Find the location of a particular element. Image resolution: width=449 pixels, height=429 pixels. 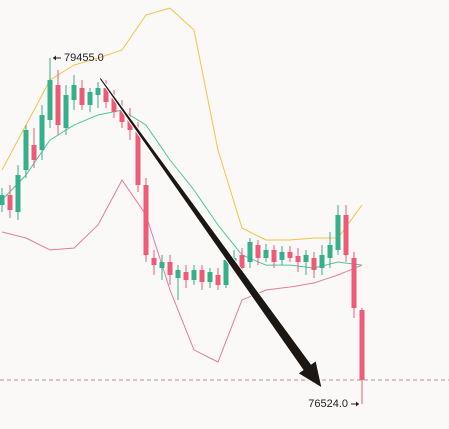

annotation-label: 76524.0 is located at coordinates (328, 404).